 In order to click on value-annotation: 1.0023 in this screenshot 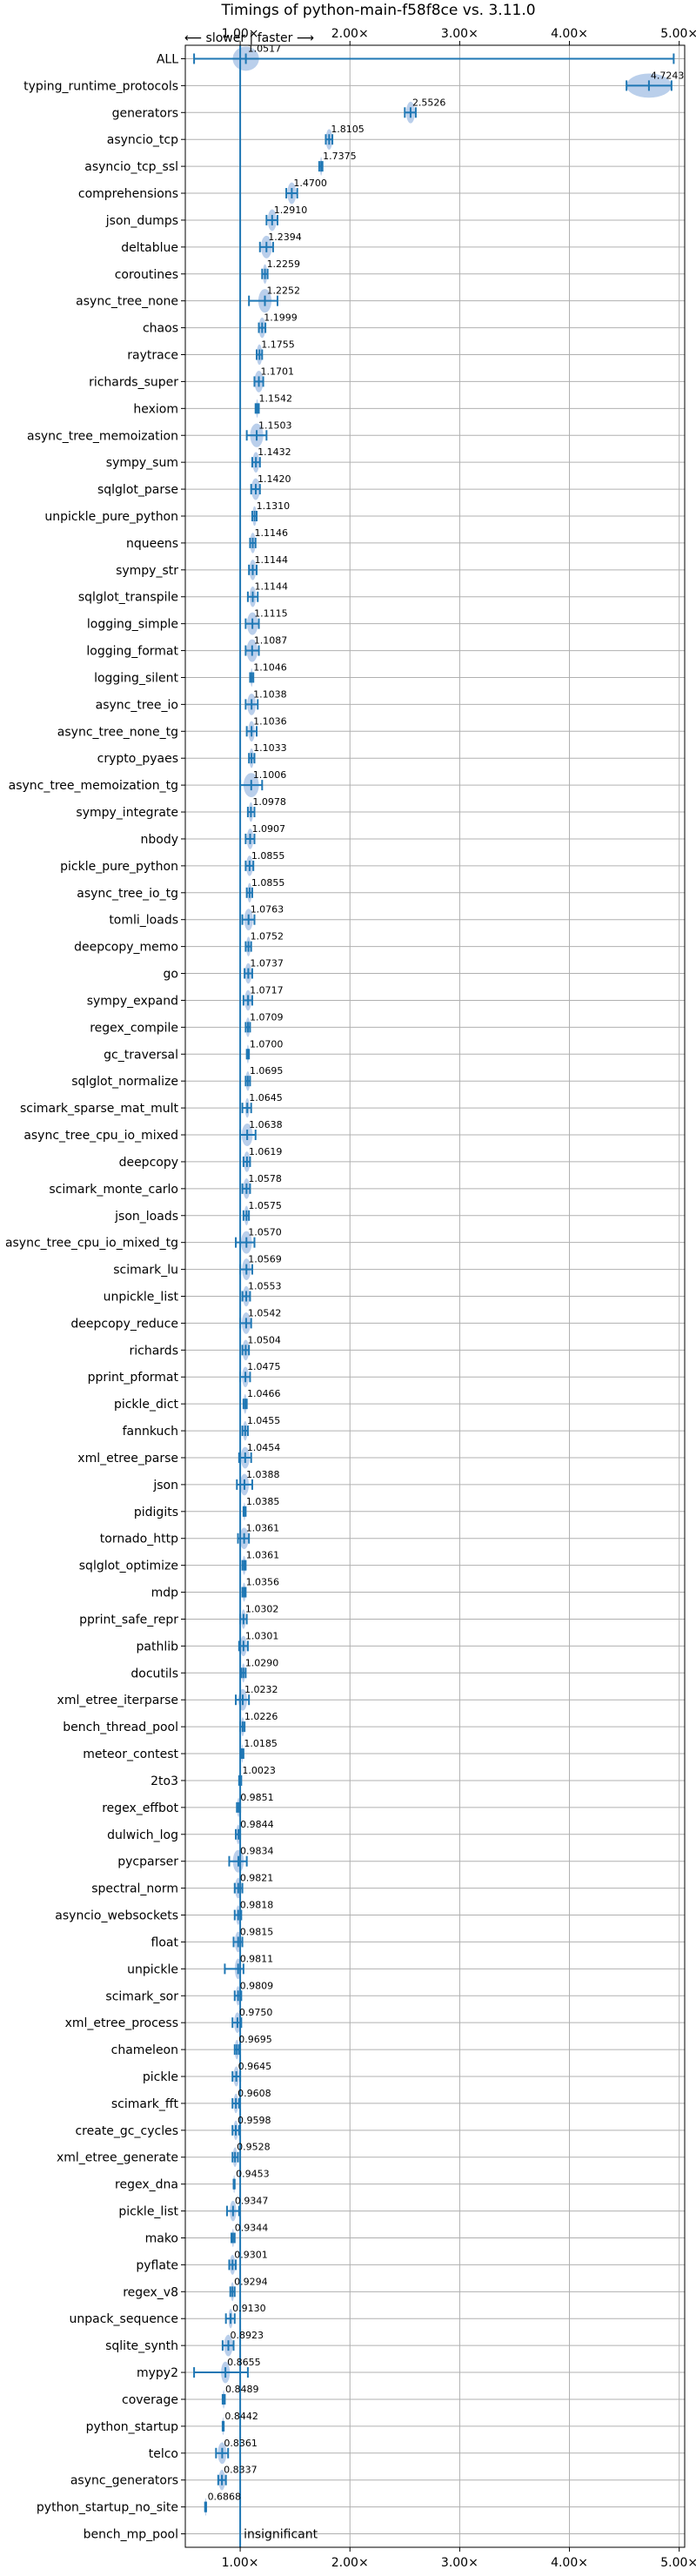, I will do `click(259, 1770)`.